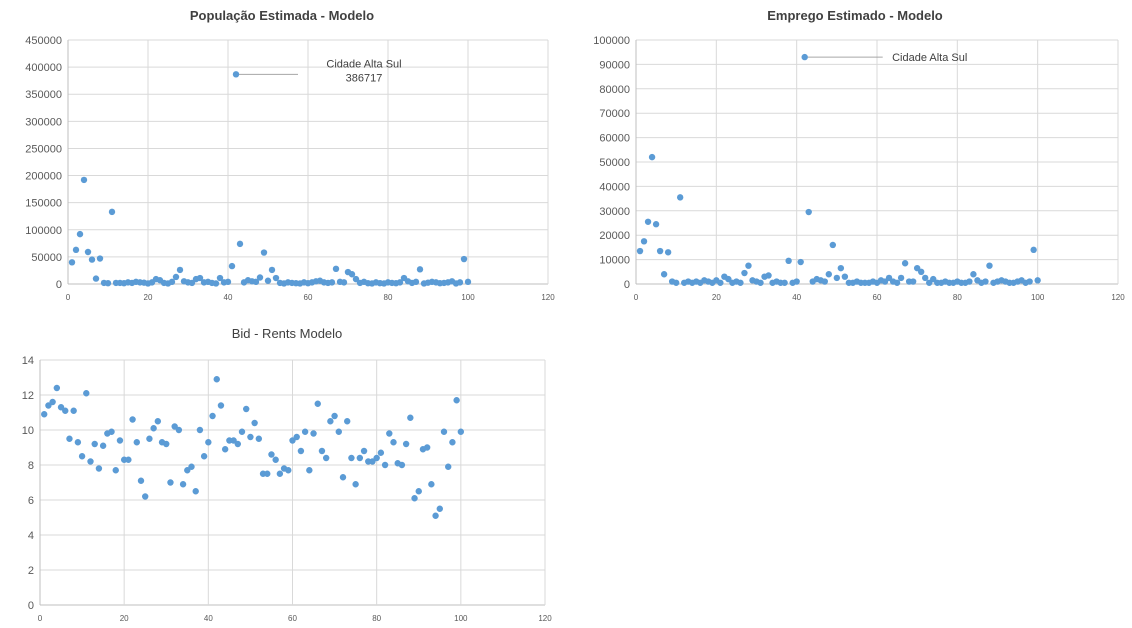  I want to click on x-tick-label: 20, so click(148, 297).